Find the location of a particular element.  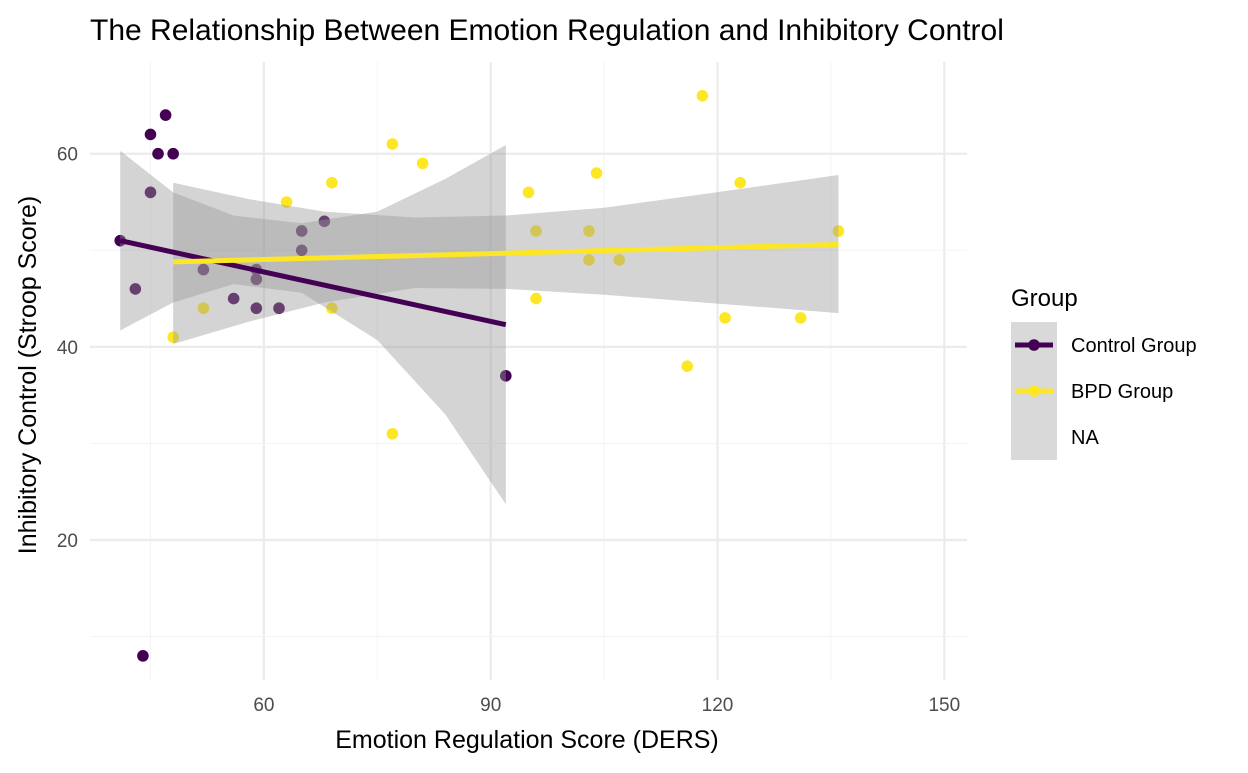

y-tick-label: 60 is located at coordinates (67, 155).